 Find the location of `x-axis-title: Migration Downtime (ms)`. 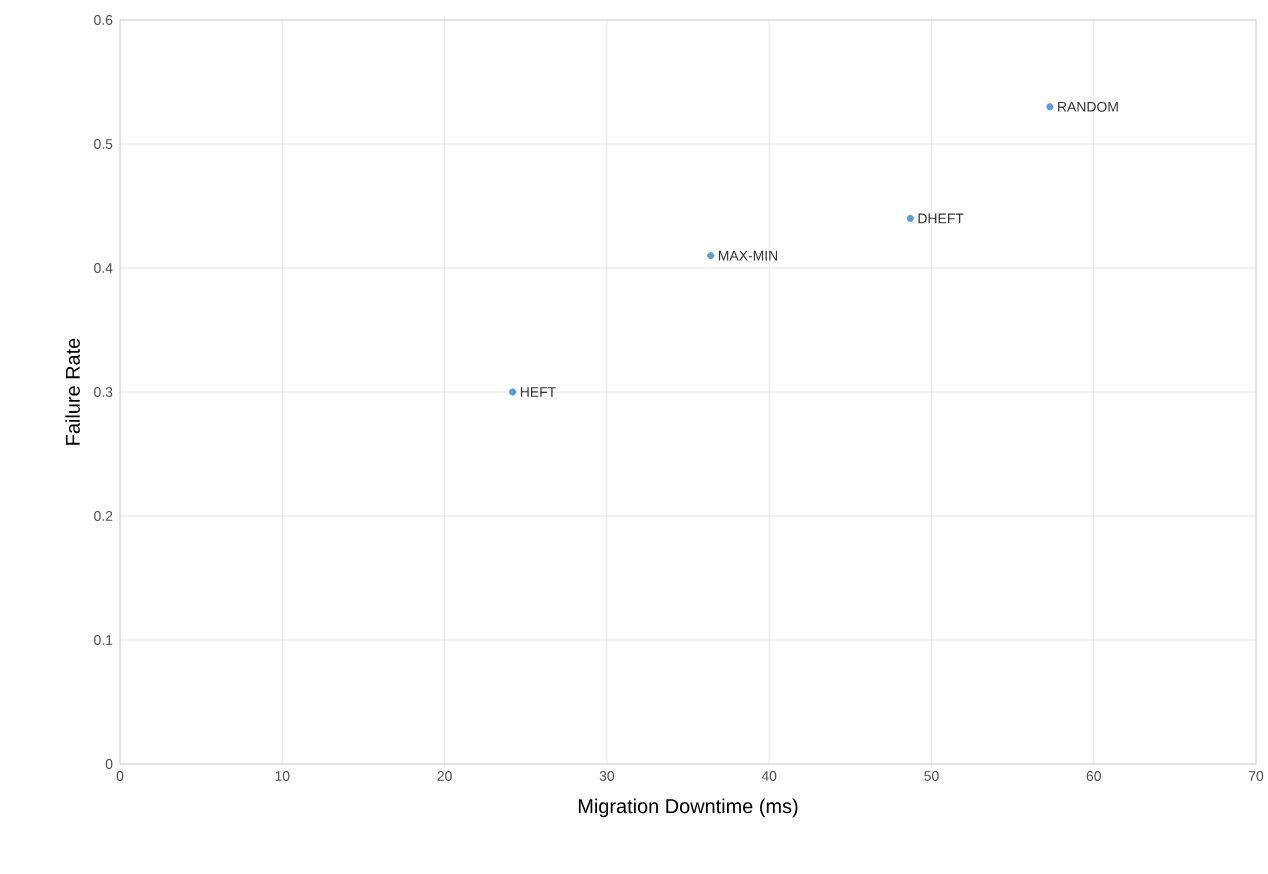

x-axis-title: Migration Downtime (ms) is located at coordinates (688, 808).